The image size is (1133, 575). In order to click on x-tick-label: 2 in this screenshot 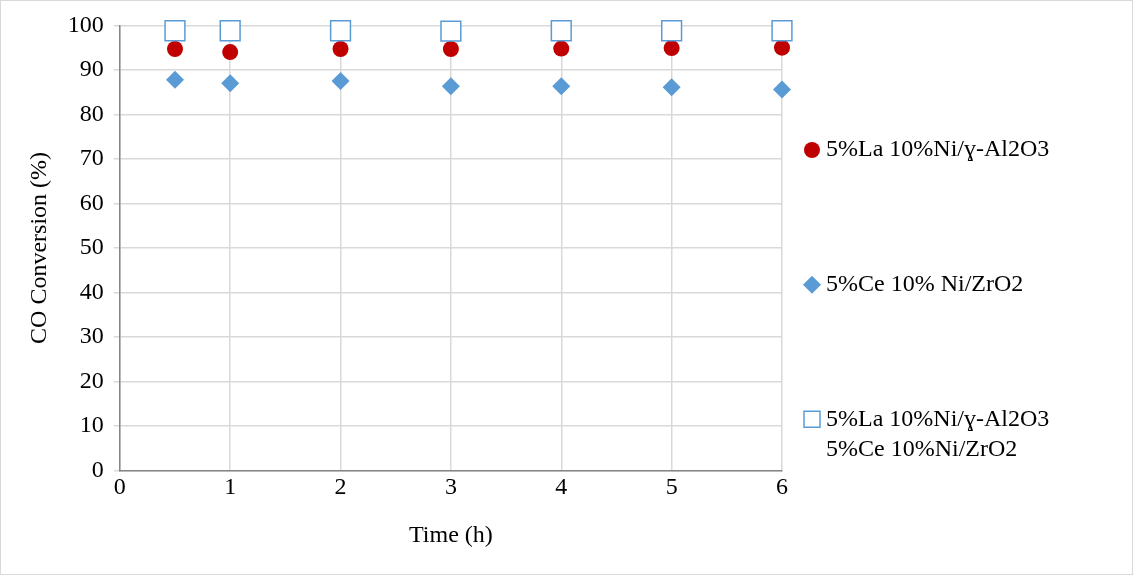, I will do `click(340, 486)`.